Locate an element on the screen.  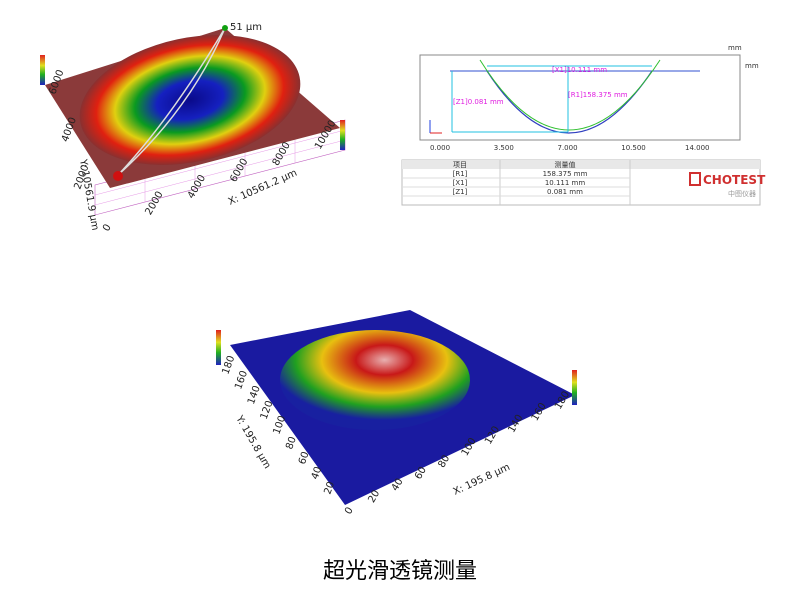
table-cell: [Z1] is located at coordinates (460, 192).